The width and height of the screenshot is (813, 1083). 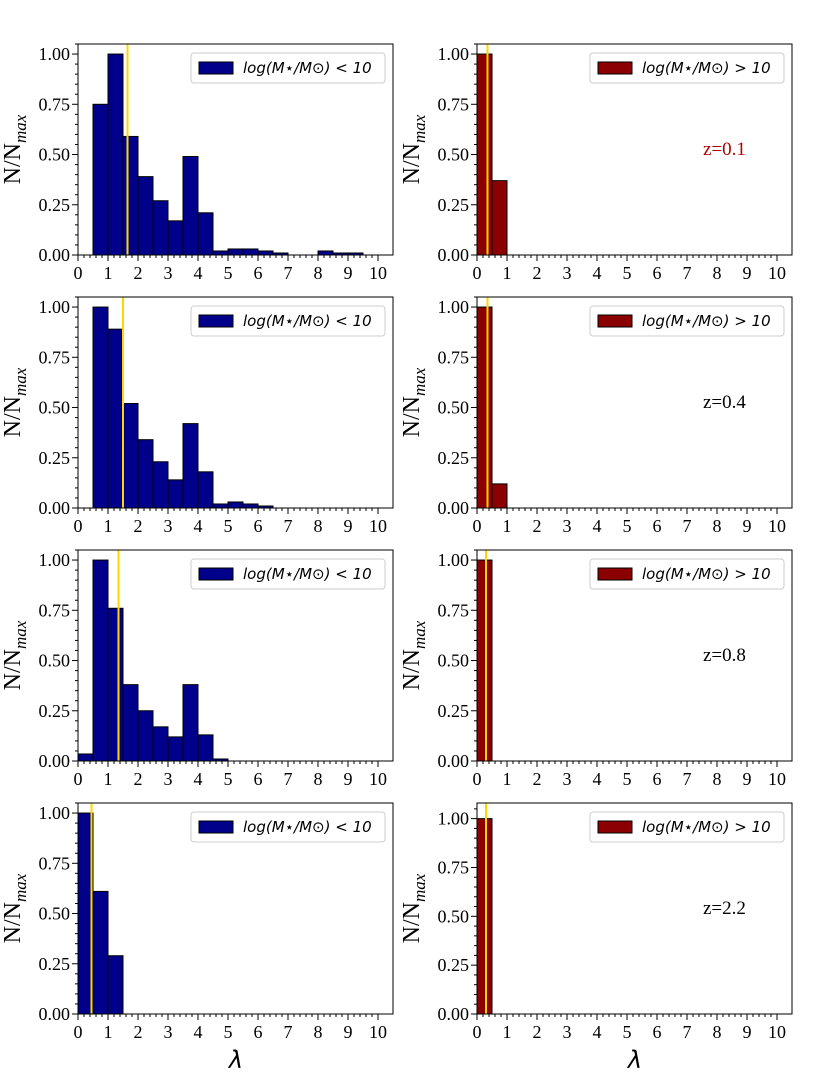 What do you see at coordinates (724, 655) in the screenshot?
I see `redshift-label: z=0.8` at bounding box center [724, 655].